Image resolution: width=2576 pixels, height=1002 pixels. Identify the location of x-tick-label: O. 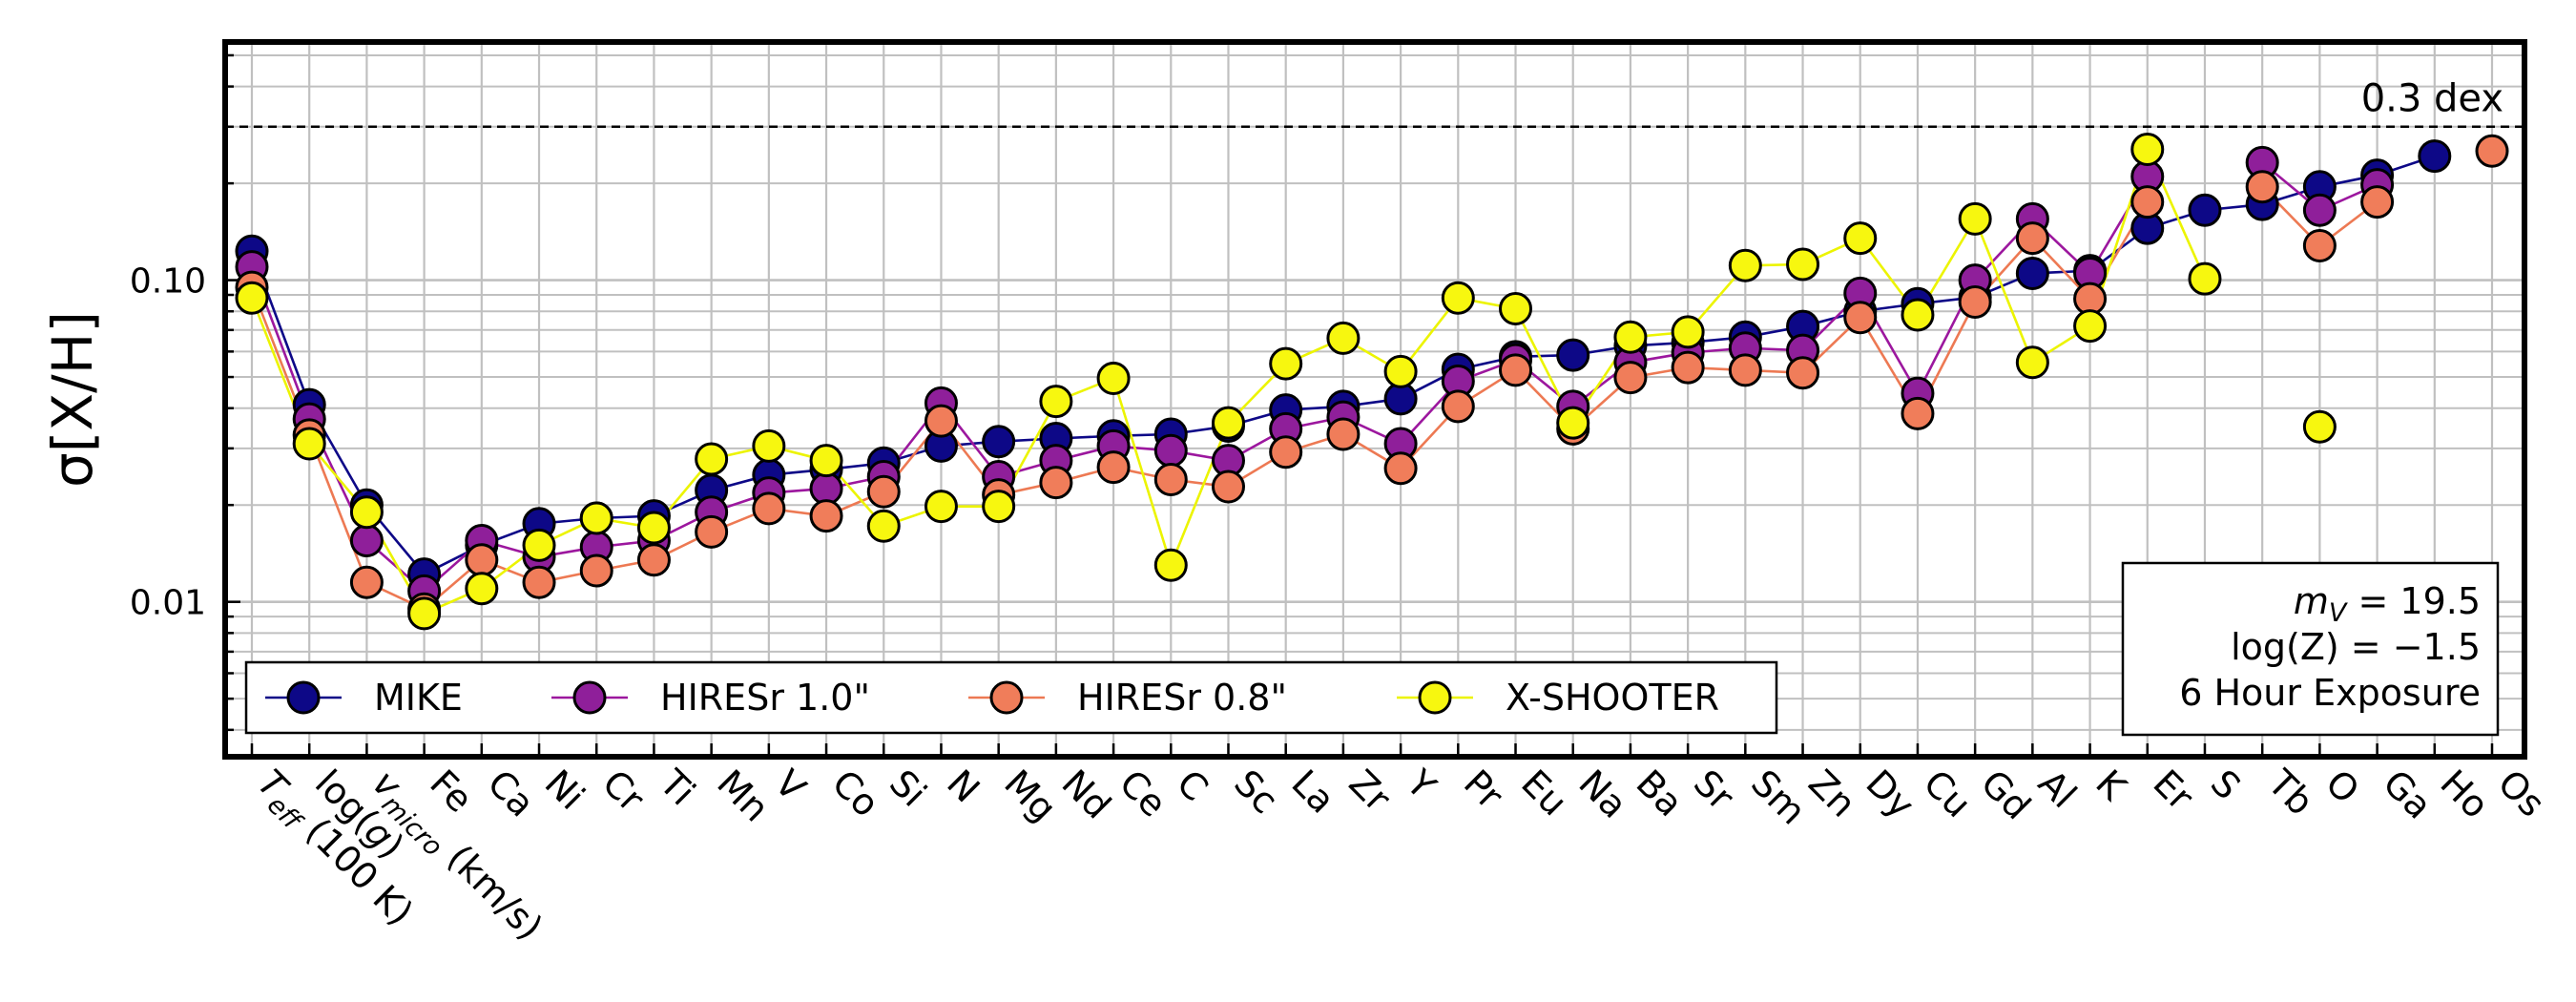
(2342, 786).